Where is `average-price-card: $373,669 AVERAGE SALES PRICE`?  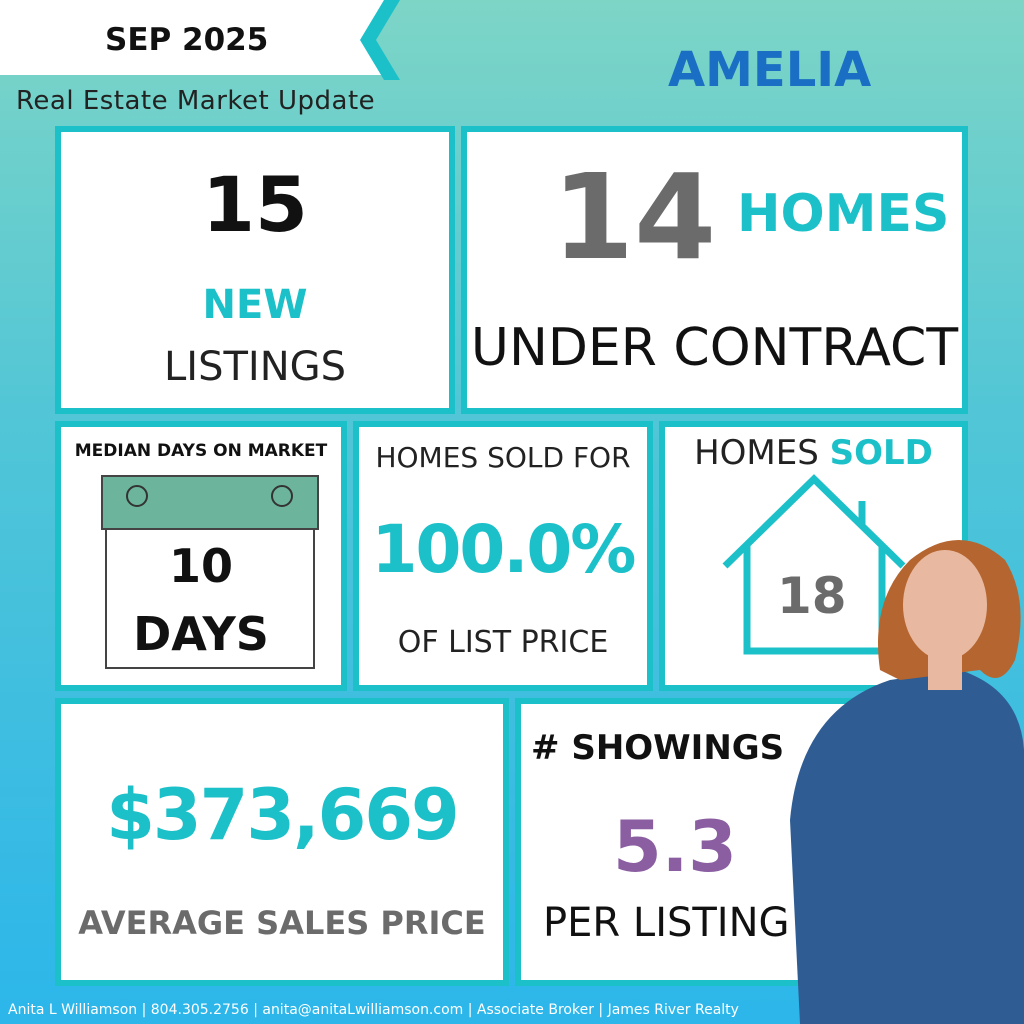
average-price-card: $373,669 AVERAGE SALES PRICE is located at coordinates (282, 842).